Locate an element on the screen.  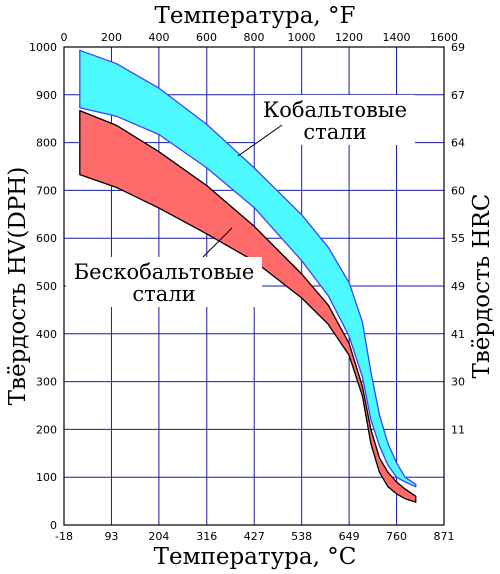
y-tick-label: 400 is located at coordinates (46, 334).